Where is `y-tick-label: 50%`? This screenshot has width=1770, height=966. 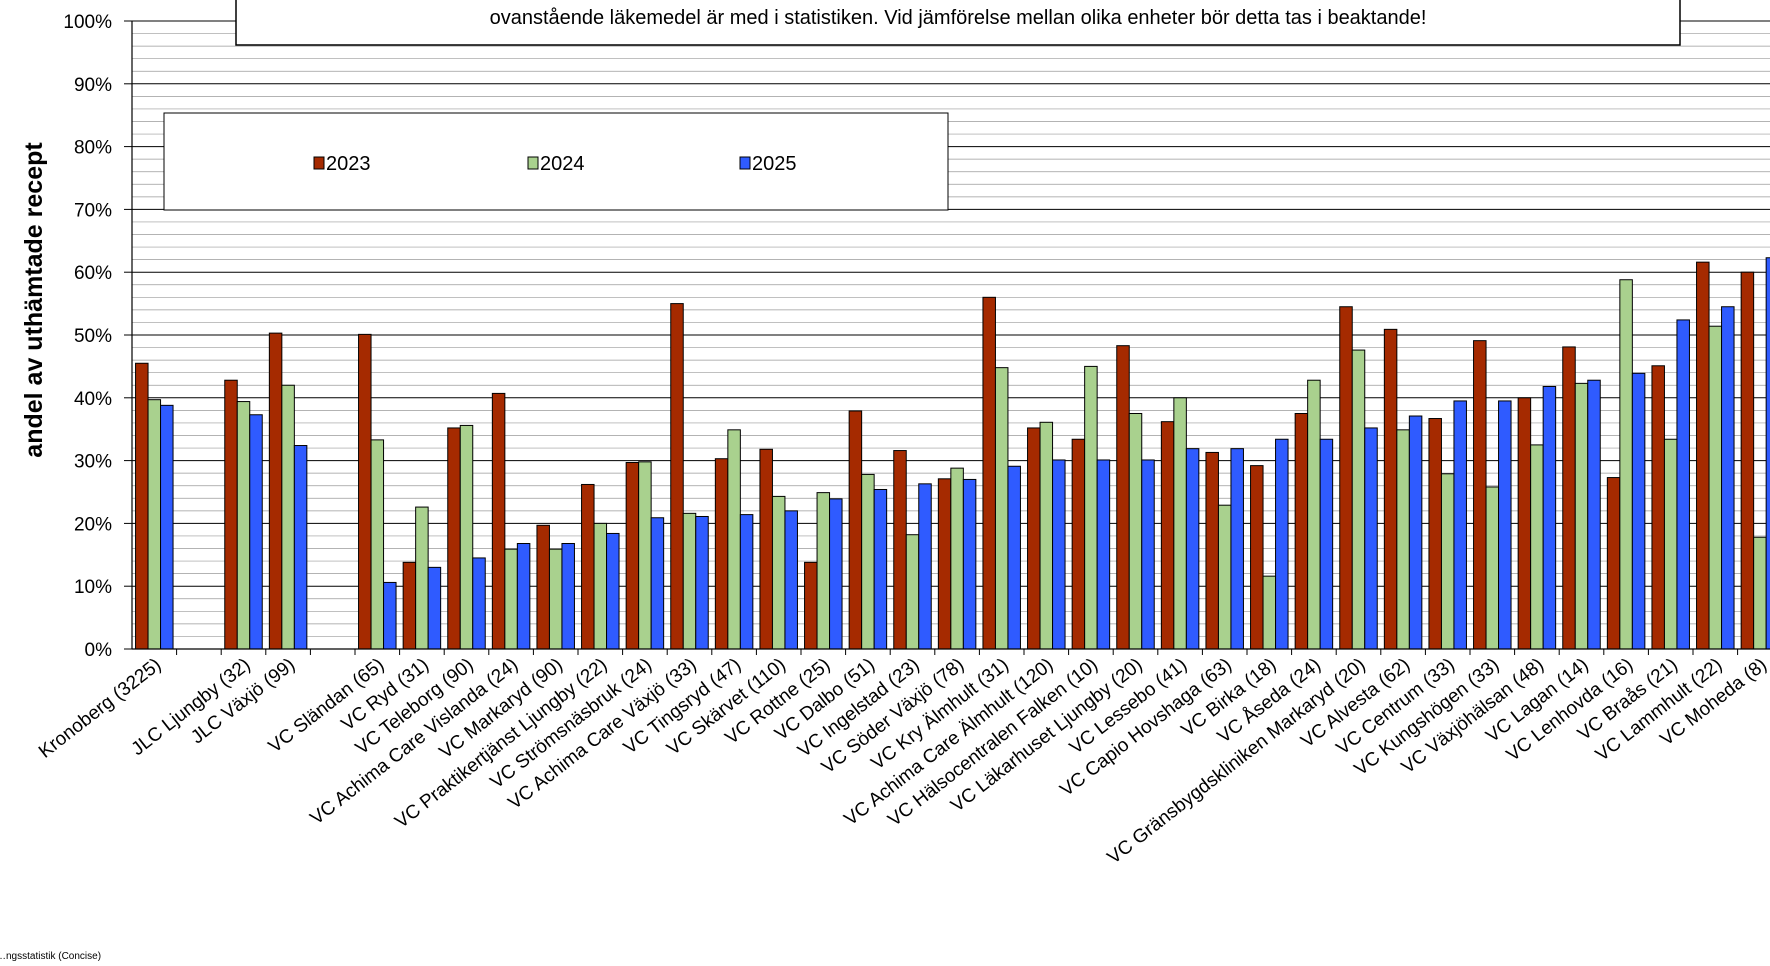
y-tick-label: 50% is located at coordinates (93, 336).